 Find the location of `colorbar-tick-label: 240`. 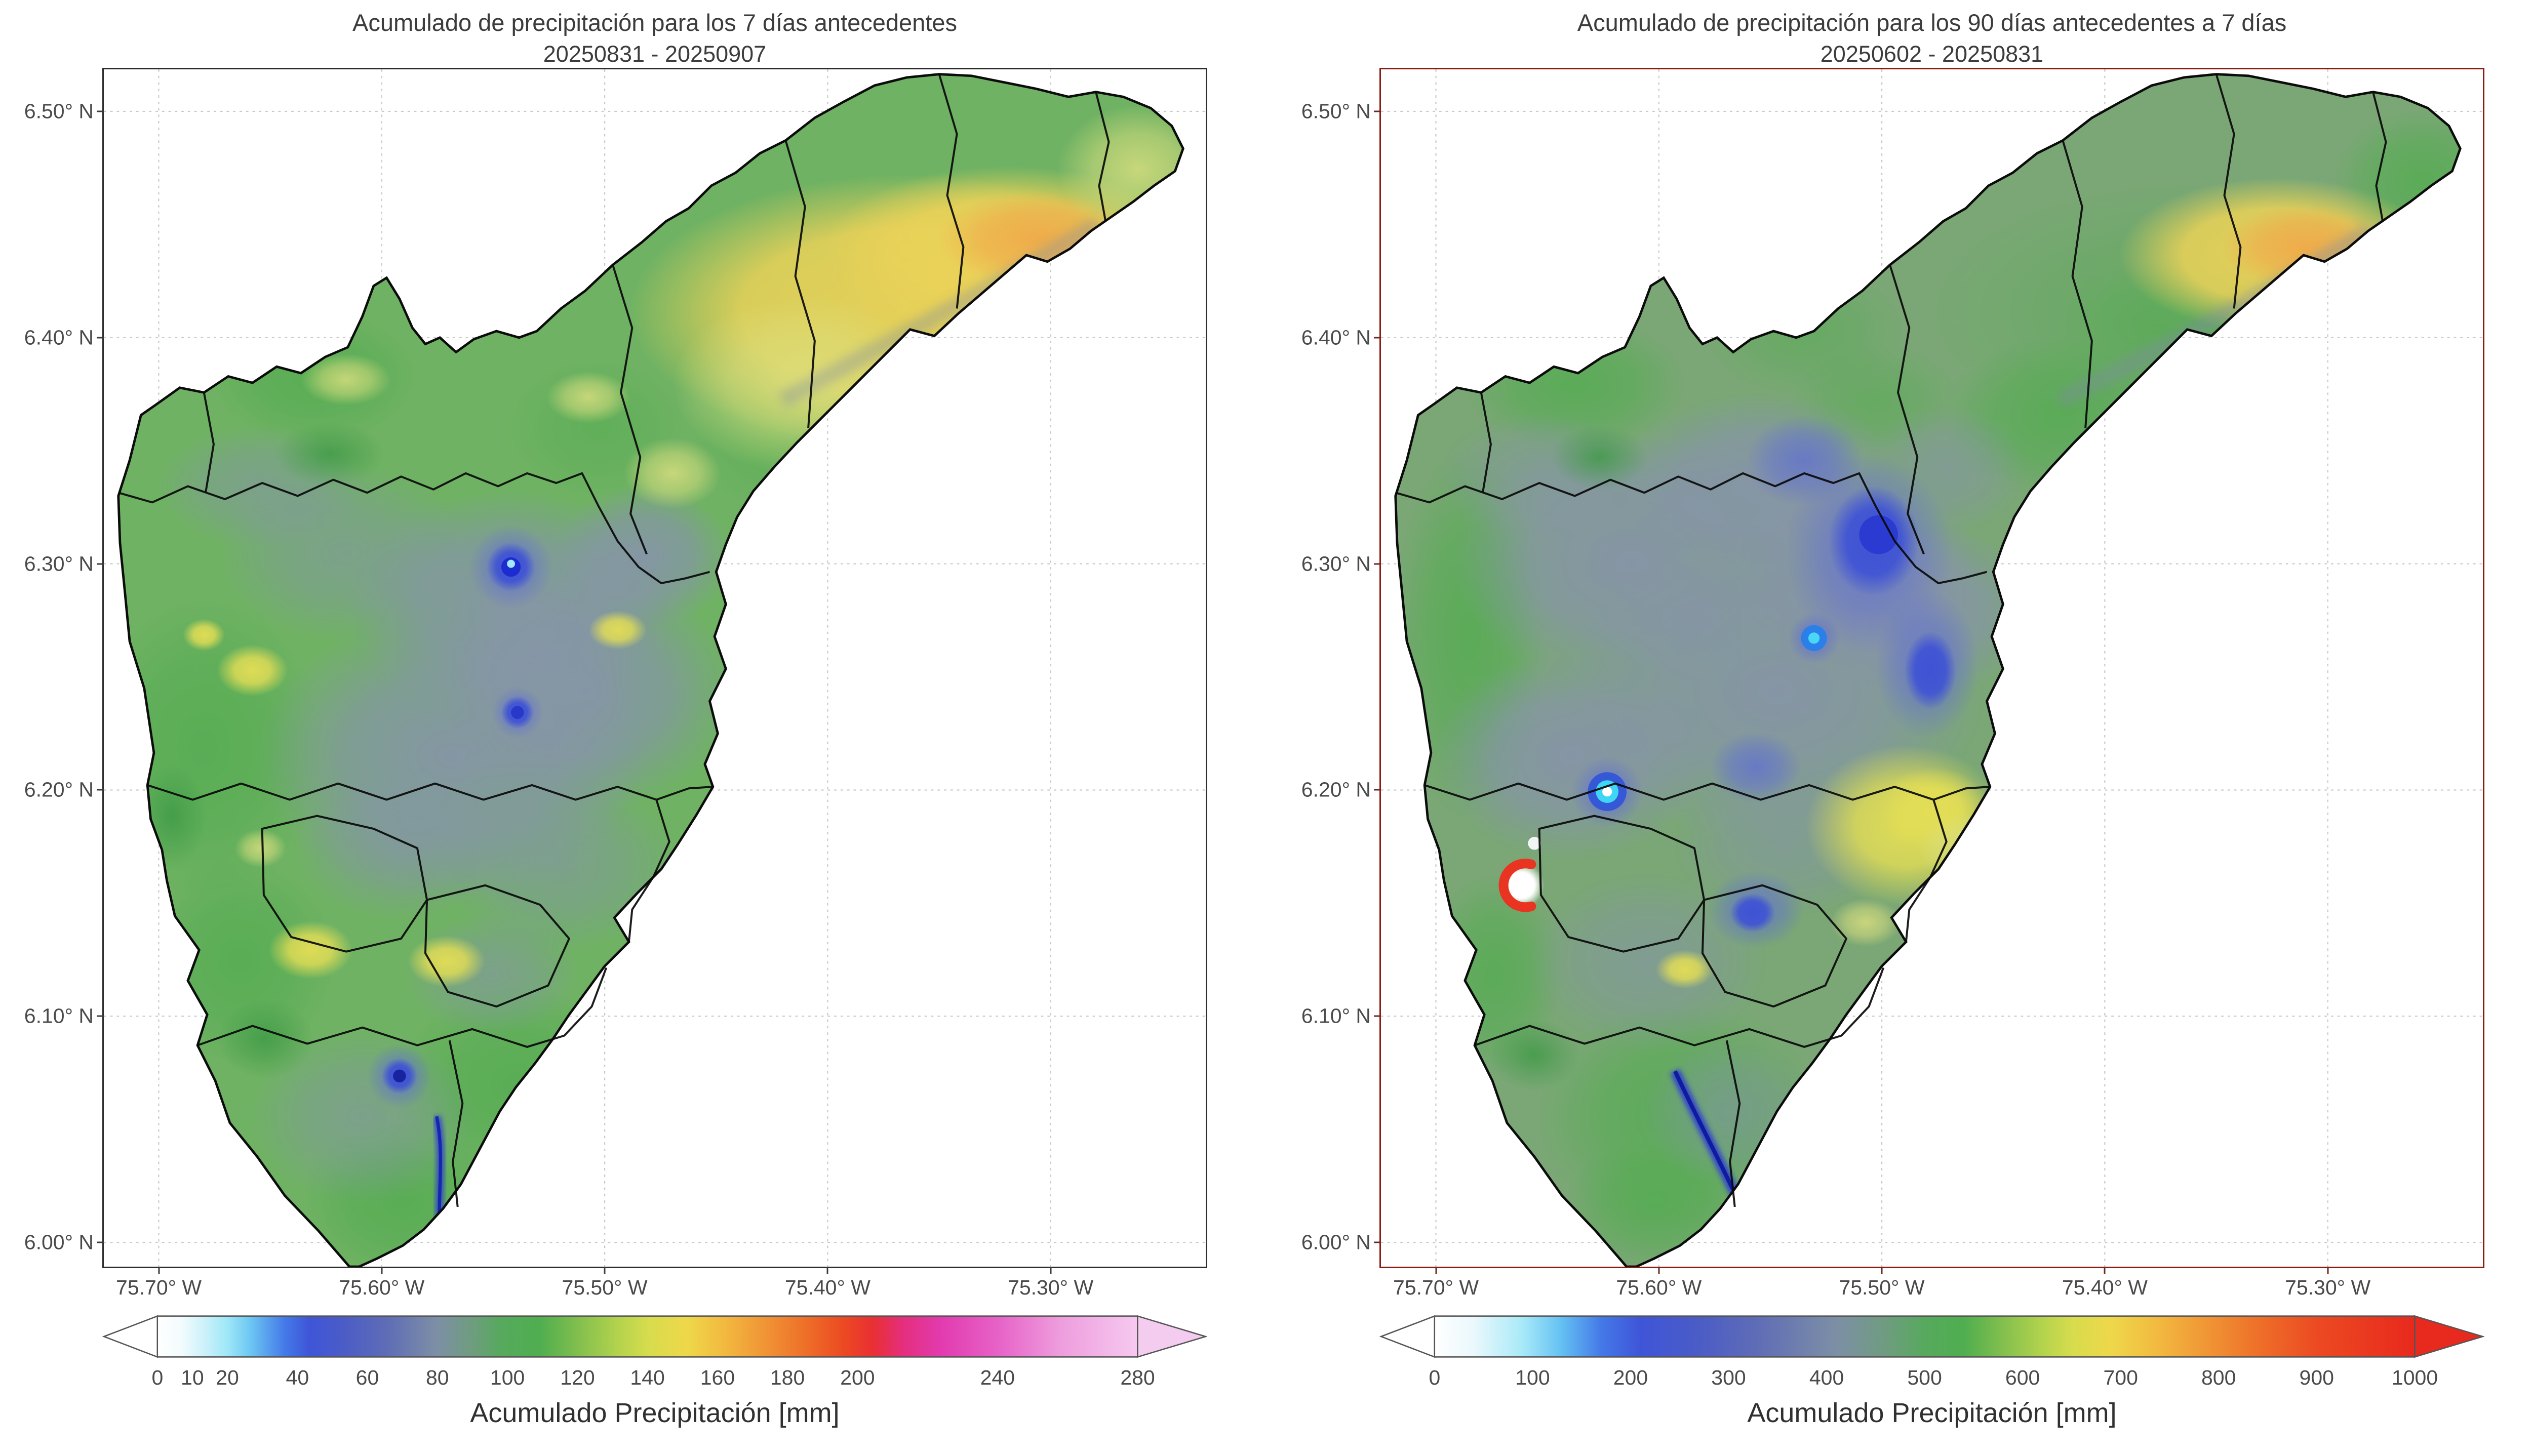

colorbar-tick-label: 240 is located at coordinates (997, 1377).